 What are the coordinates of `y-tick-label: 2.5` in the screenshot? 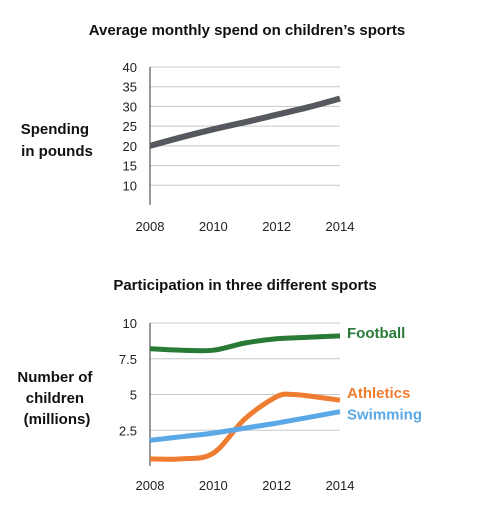 It's located at (128, 430).